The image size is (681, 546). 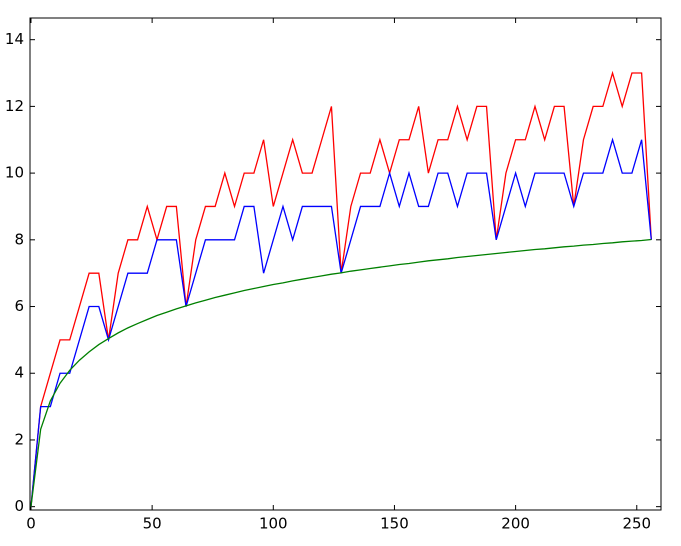 I want to click on y-tick-label: 4, so click(x=19, y=373).